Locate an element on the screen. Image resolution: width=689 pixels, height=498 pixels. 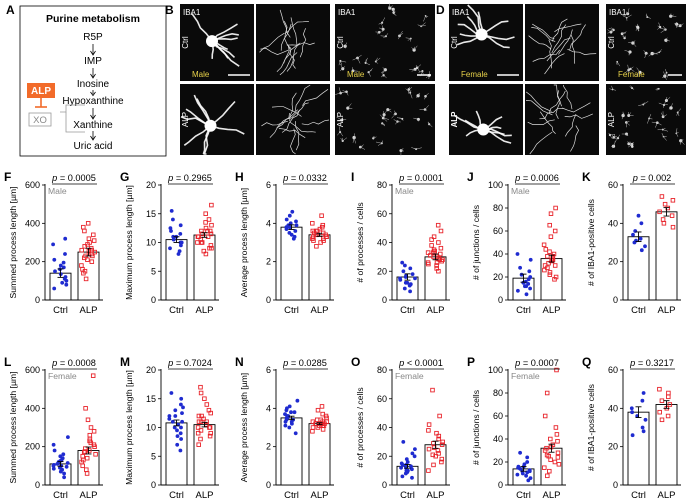
panel-label-j: J is located at coordinates (470, 177).